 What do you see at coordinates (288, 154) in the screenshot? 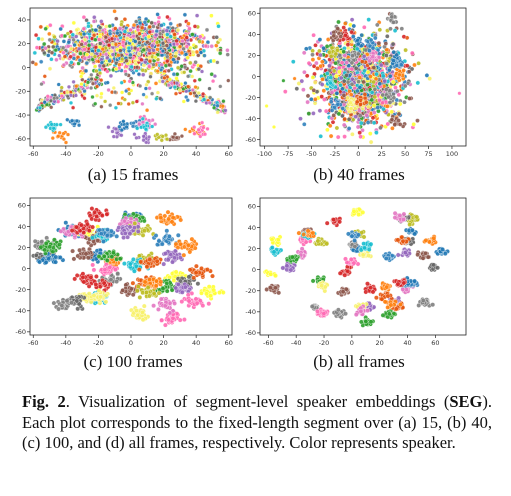
I see `x-tick-label: -75` at bounding box center [288, 154].